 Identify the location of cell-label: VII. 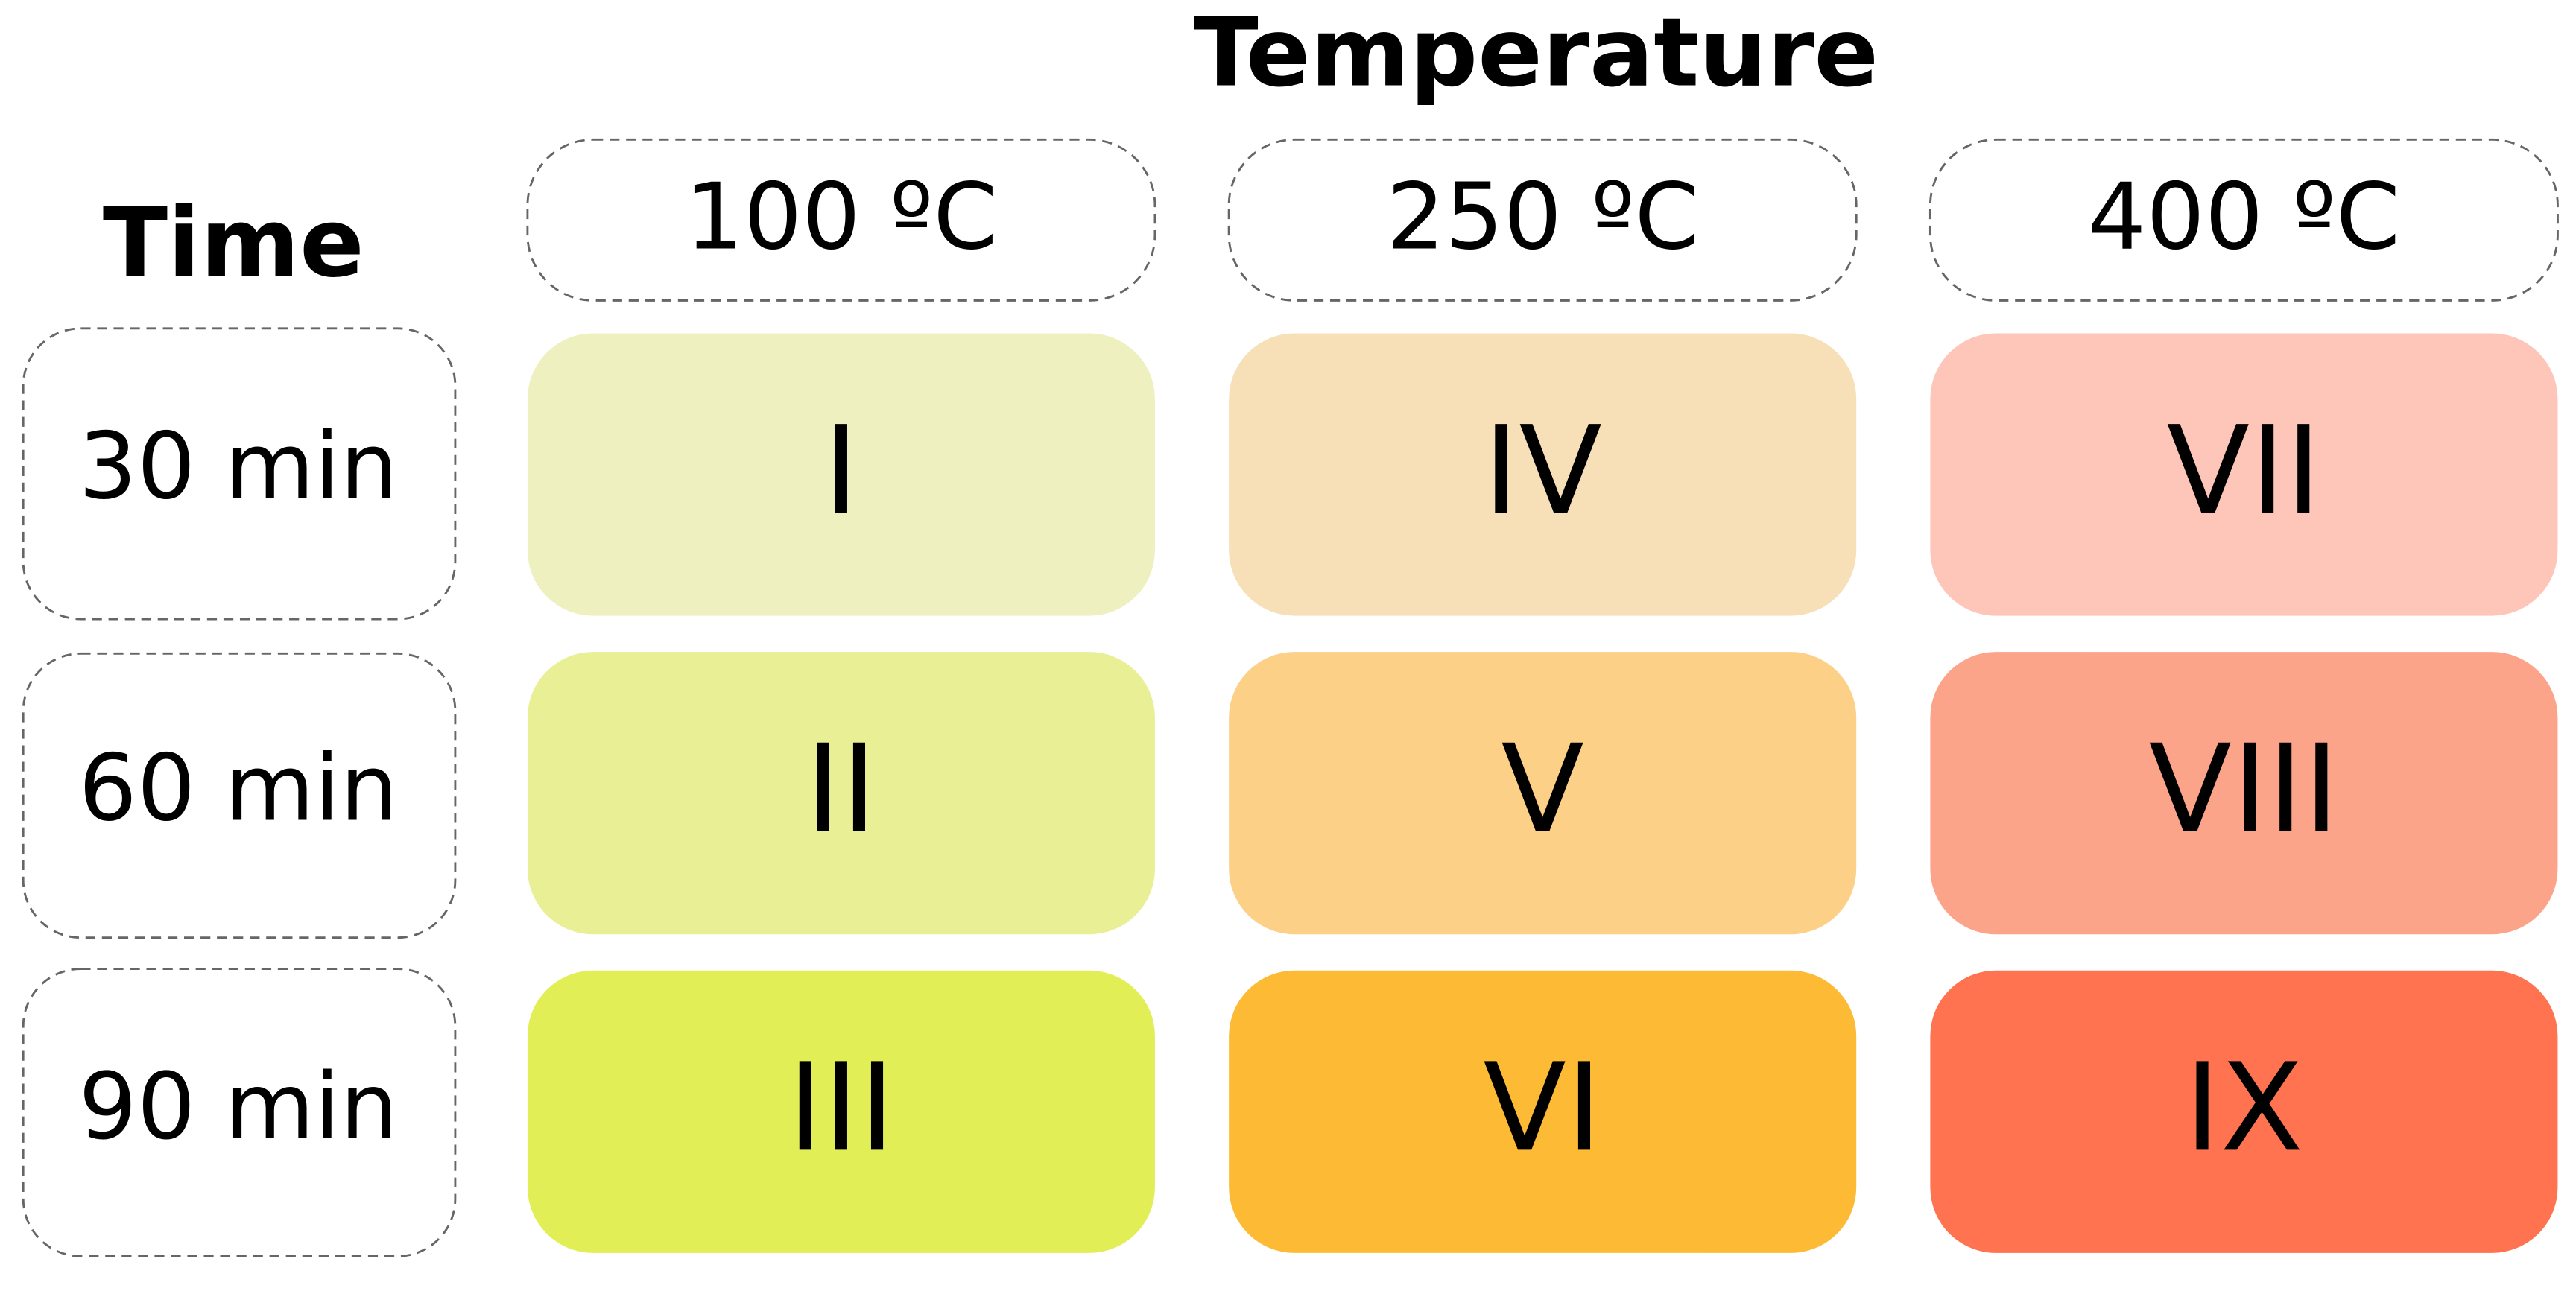
(2244, 471).